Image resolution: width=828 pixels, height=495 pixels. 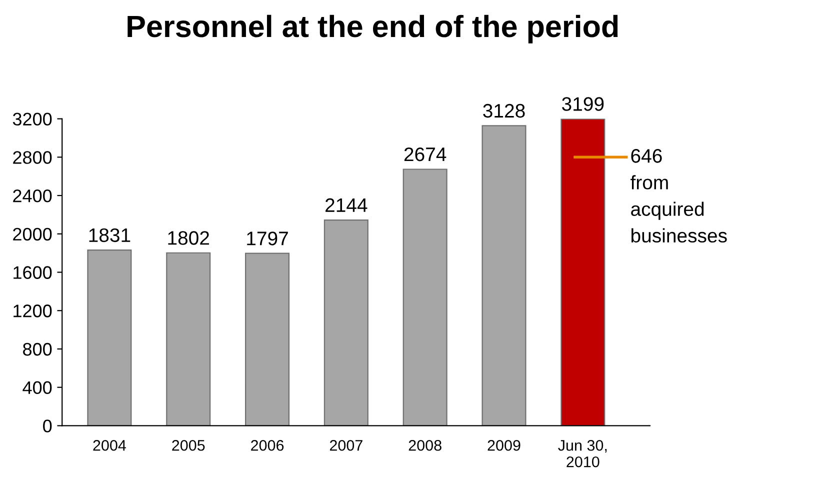 What do you see at coordinates (267, 239) in the screenshot?
I see `data-label: 1797` at bounding box center [267, 239].